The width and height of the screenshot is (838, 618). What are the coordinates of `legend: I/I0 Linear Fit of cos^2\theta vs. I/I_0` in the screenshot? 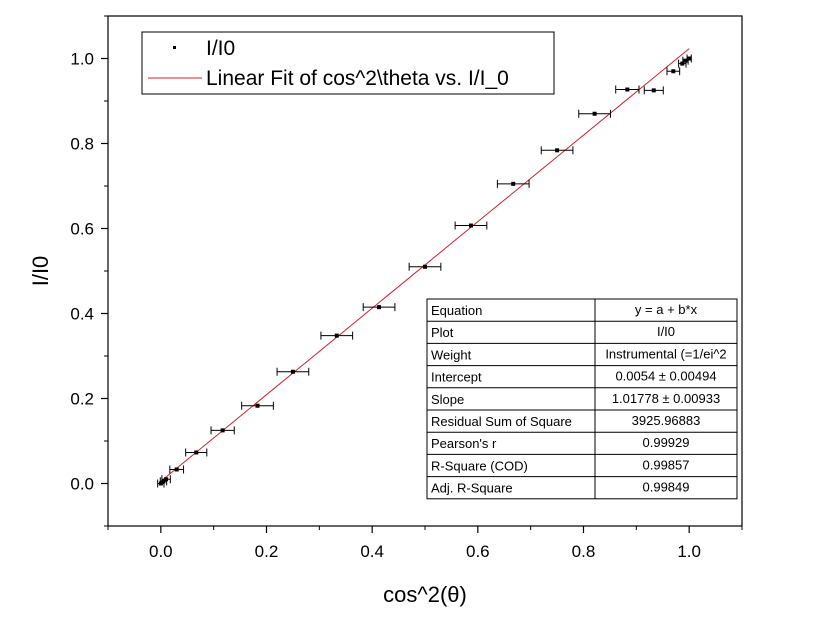 It's located at (348, 63).